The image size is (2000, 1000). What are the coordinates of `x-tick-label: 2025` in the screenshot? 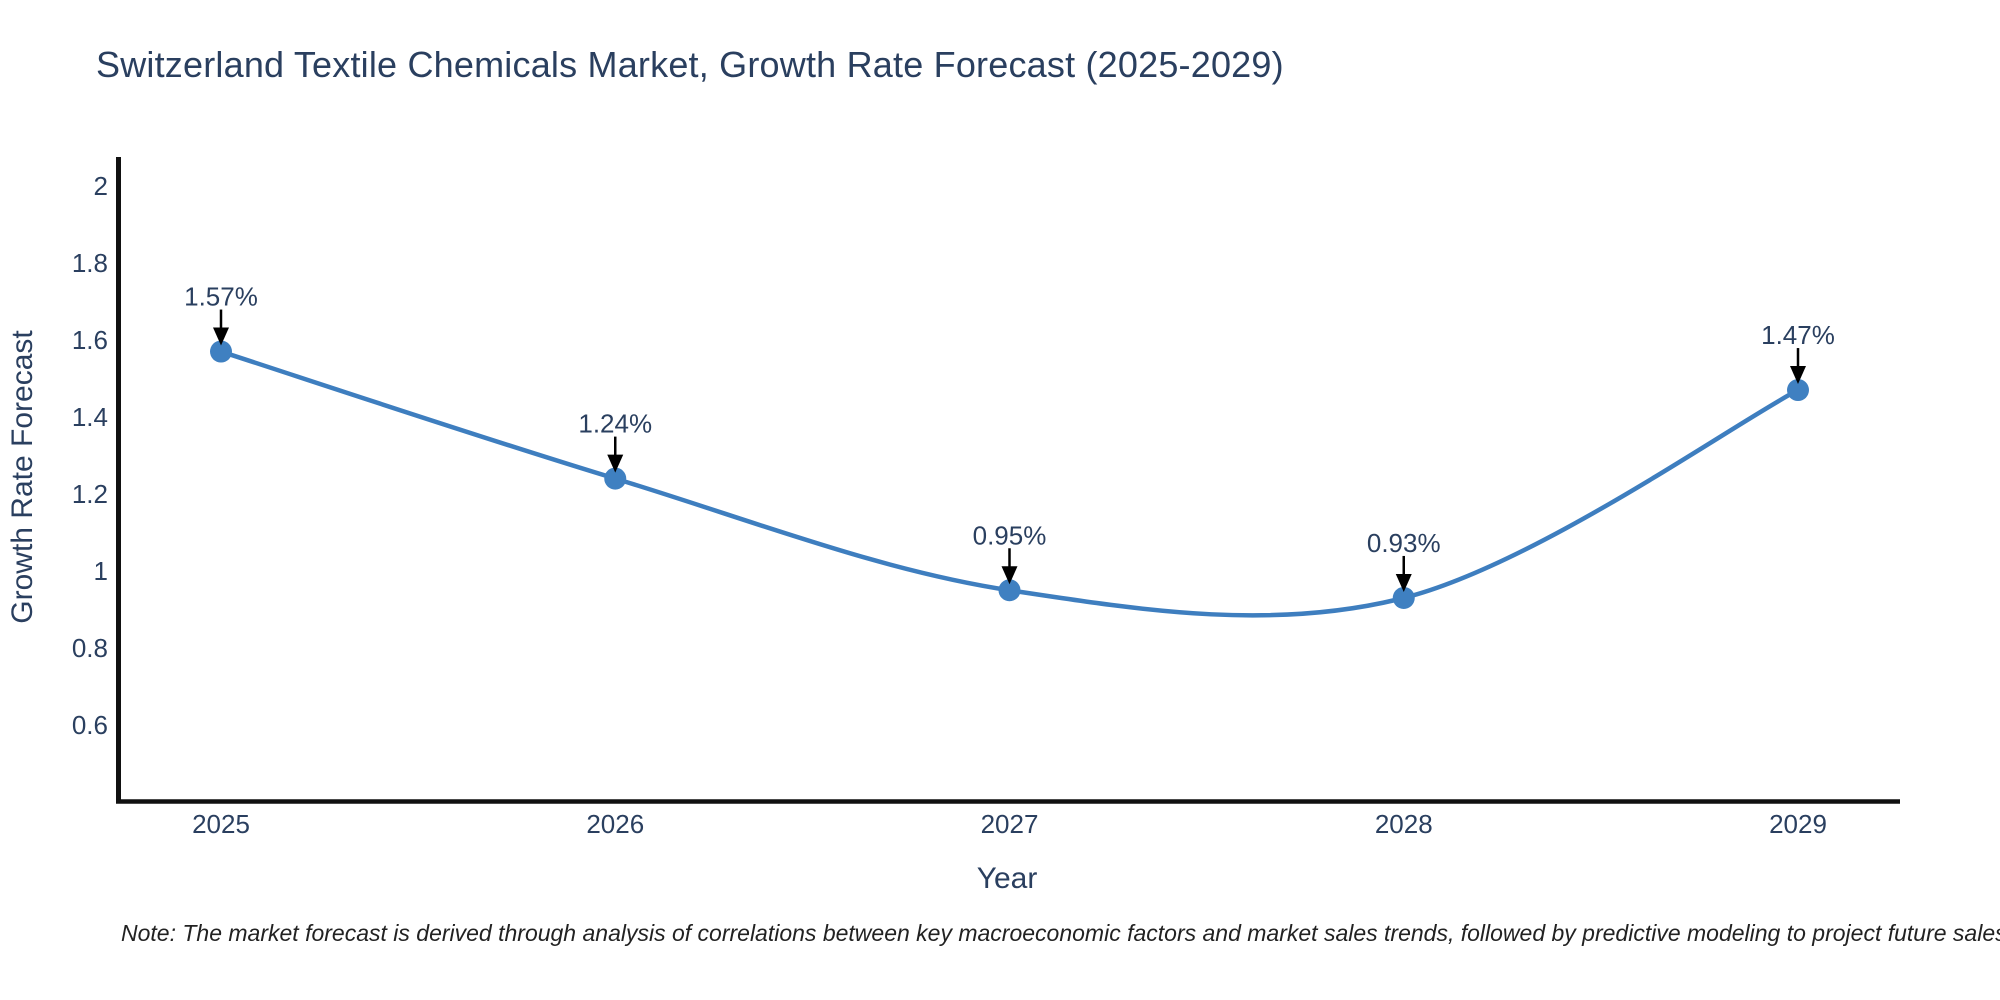 It's located at (221, 824).